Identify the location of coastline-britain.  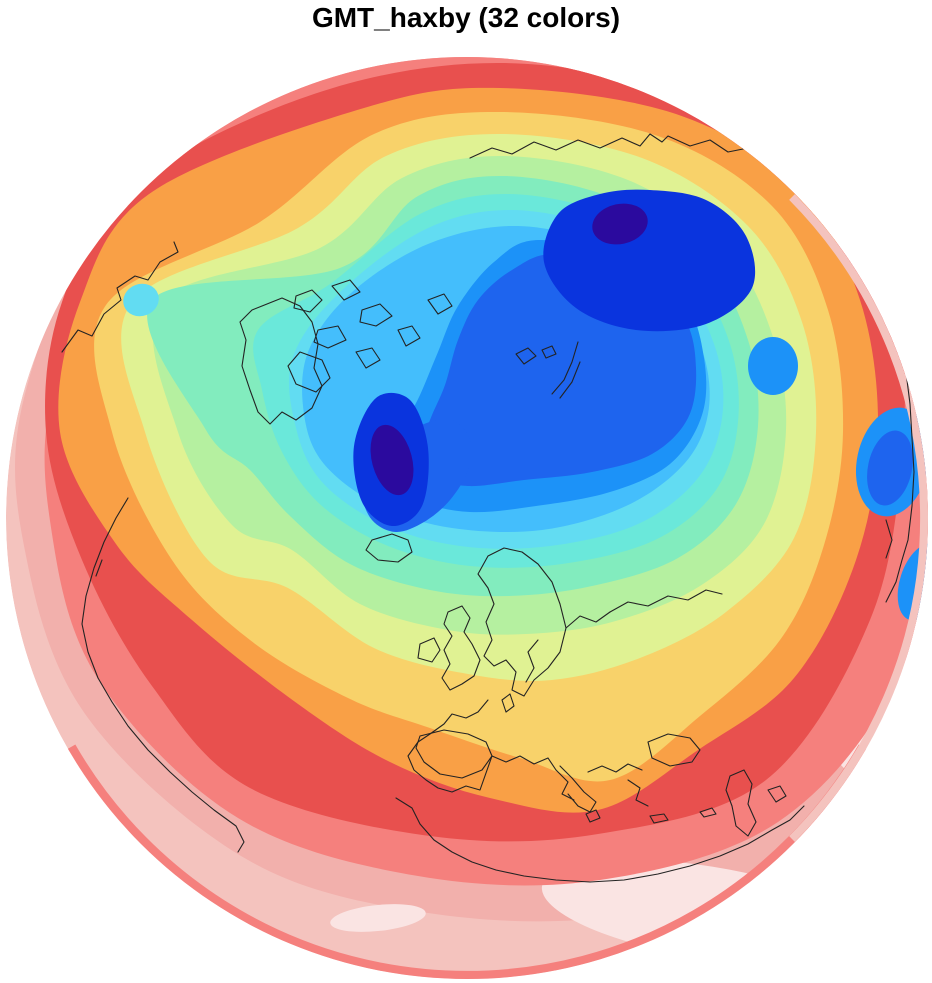
(461, 648).